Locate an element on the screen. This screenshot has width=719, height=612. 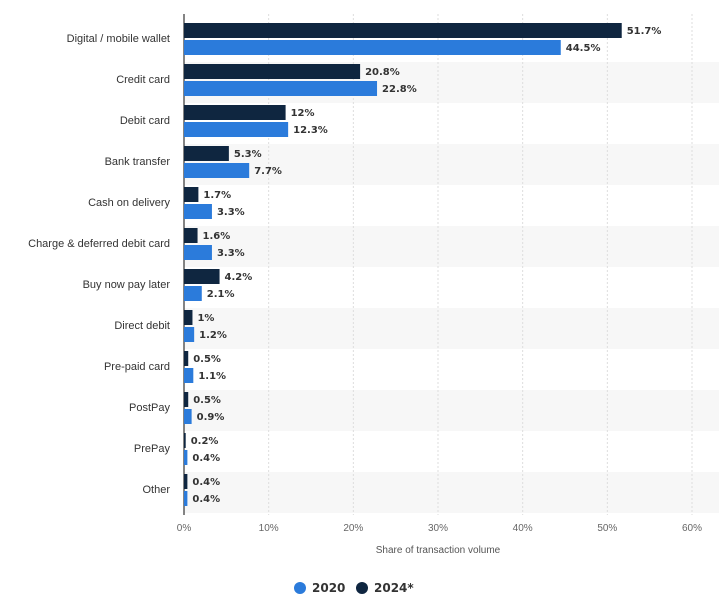
data-label-2020: 1.2% is located at coordinates (213, 335).